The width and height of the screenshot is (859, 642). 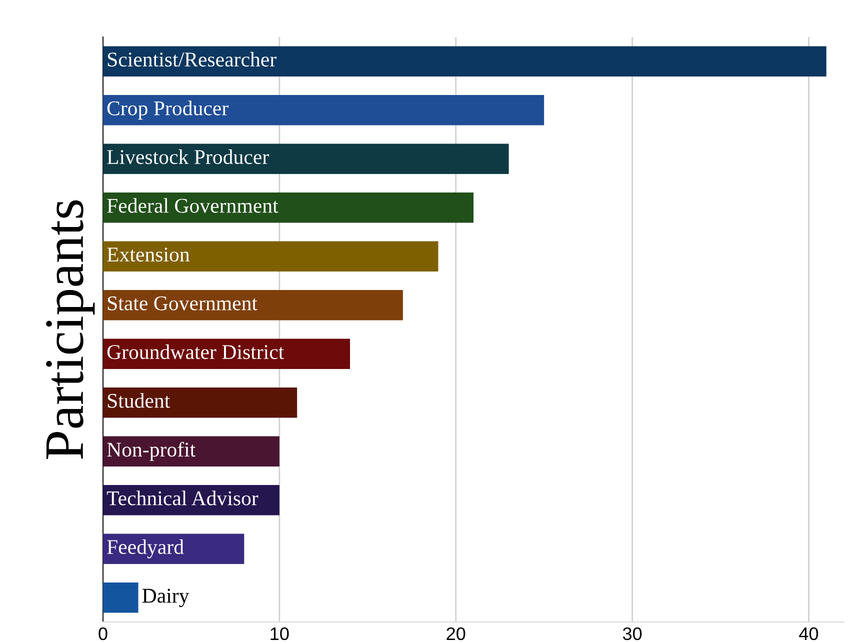 I want to click on y-tick-label: Livestock Producer, so click(x=188, y=156).